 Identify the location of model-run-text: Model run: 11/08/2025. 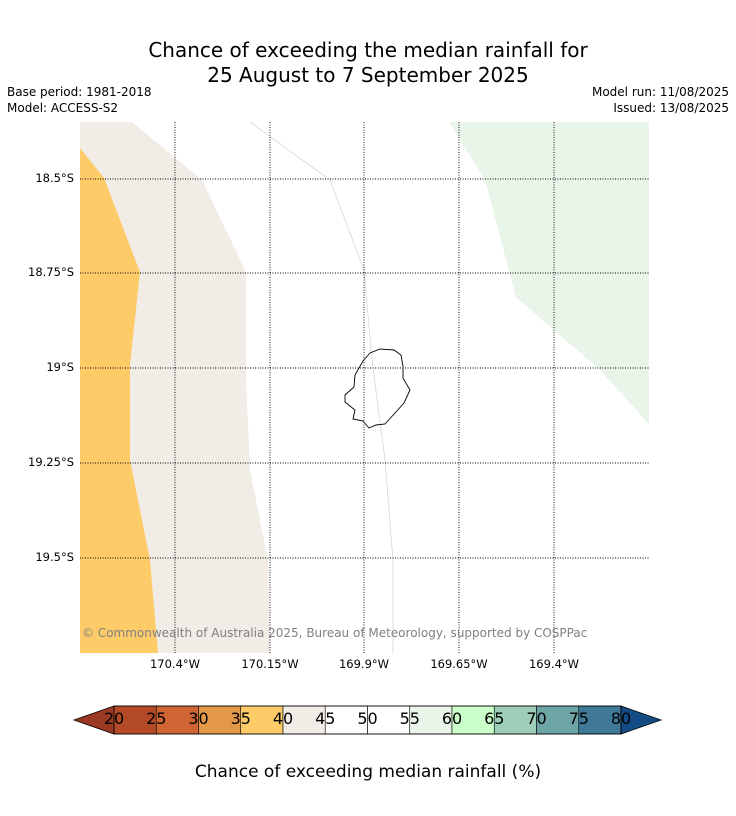
(660, 92).